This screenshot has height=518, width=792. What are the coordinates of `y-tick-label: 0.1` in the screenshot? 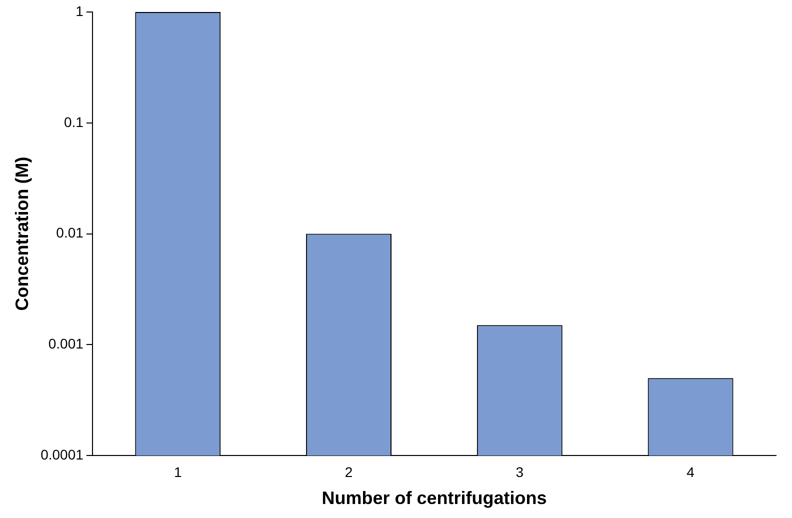 It's located at (74, 122).